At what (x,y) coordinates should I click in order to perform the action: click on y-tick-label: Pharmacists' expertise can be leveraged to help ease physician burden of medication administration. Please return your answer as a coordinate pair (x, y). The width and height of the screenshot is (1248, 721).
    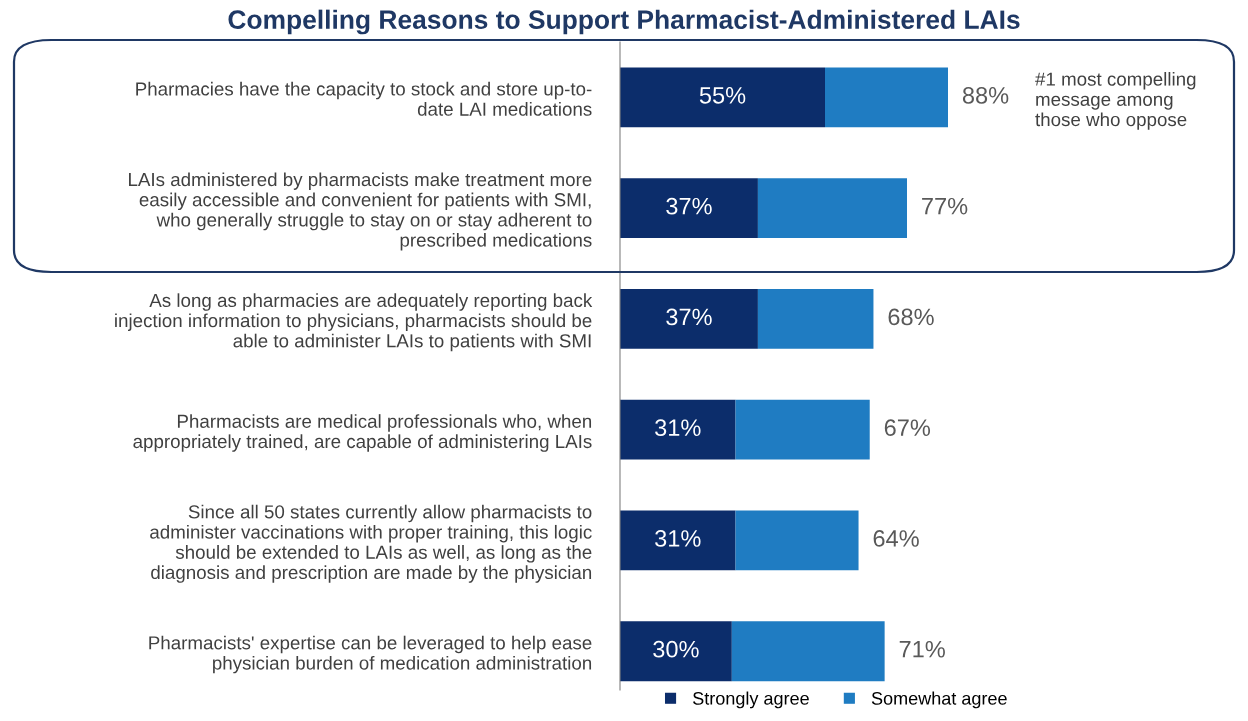
    Looking at the image, I should click on (370, 654).